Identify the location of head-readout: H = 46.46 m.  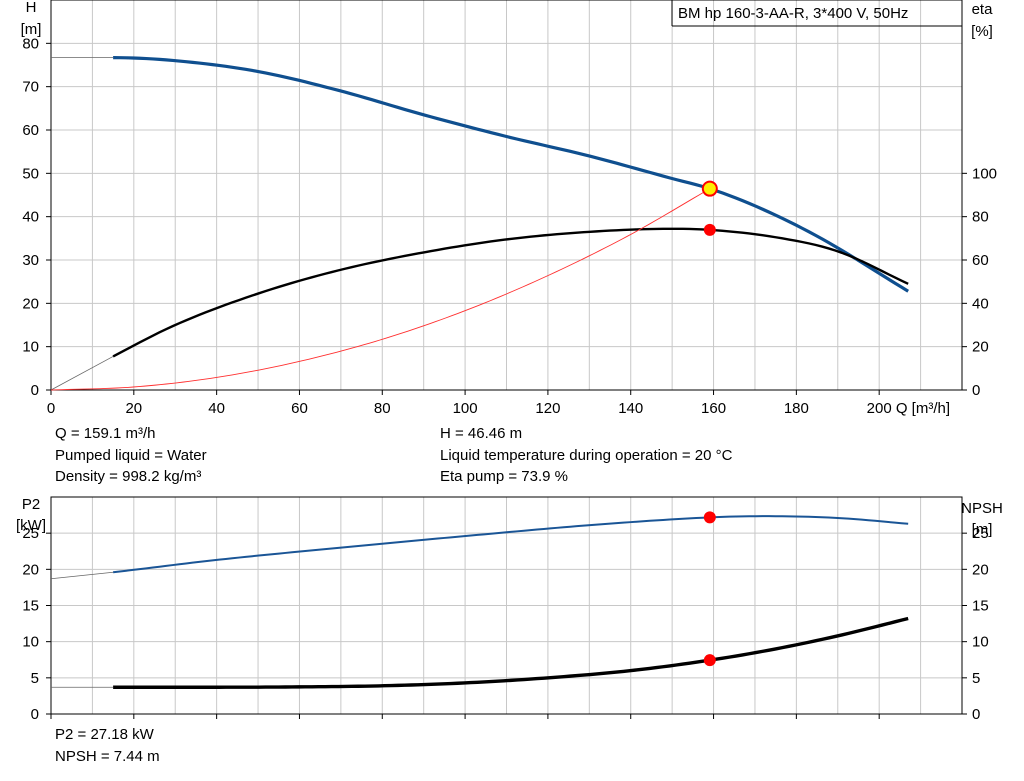
(481, 433).